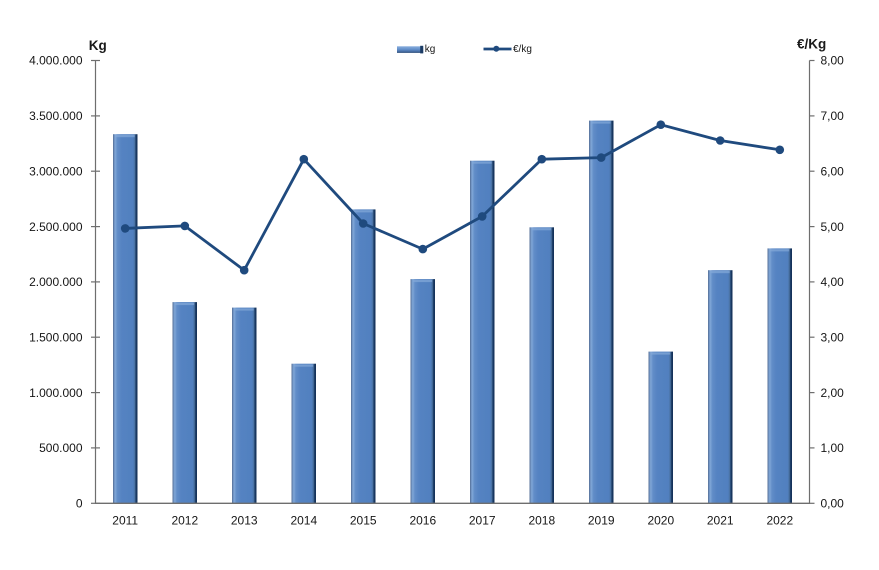 The image size is (879, 570). Describe the element at coordinates (541, 521) in the screenshot. I see `svg-text: 2018` at that location.